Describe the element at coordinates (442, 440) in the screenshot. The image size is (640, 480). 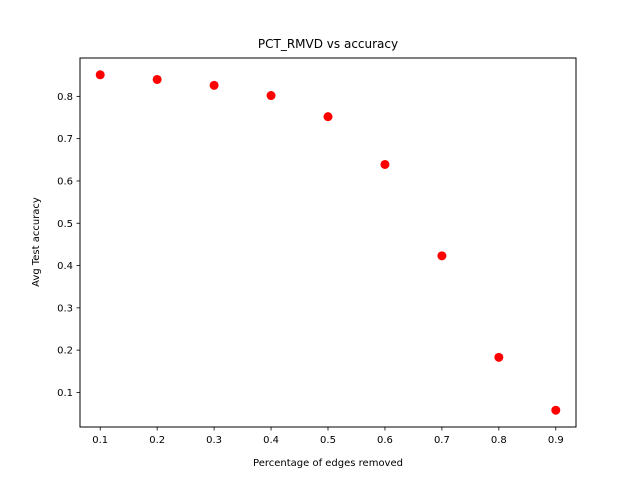
I see `x-tick-label: 0.7` at that location.